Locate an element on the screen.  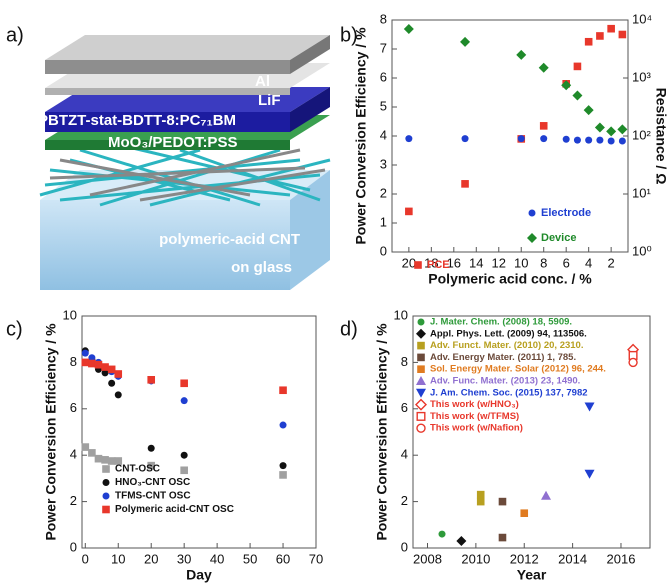
y-tick-label: 6 is located at coordinates (73, 407).